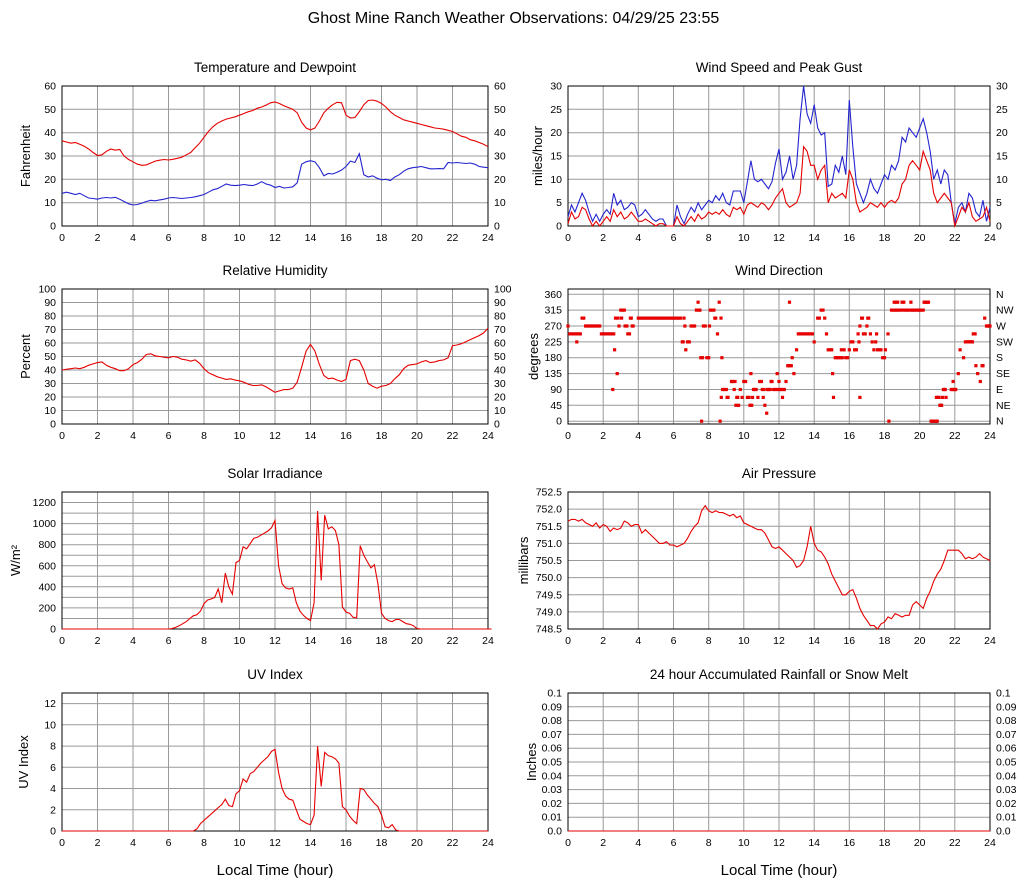 The height and width of the screenshot is (878, 1027). What do you see at coordinates (45, 503) in the screenshot?
I see `y-tick-label: 1200` at bounding box center [45, 503].